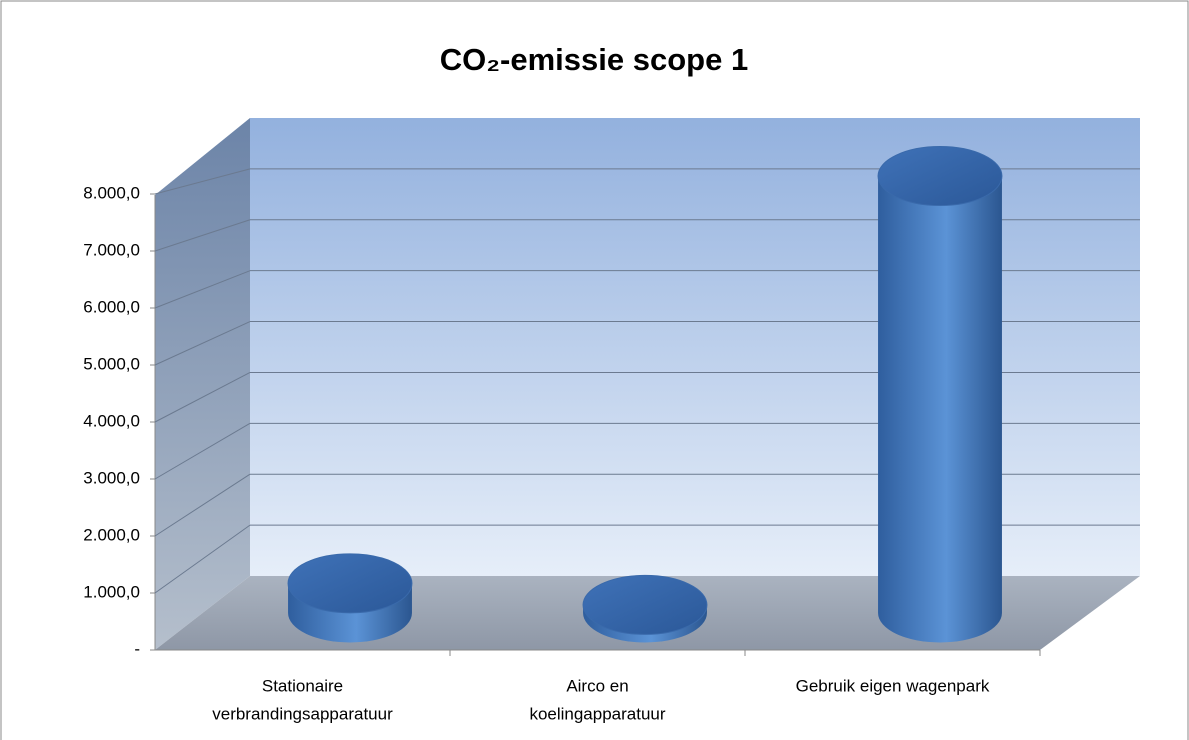 This screenshot has width=1189, height=740. I want to click on side-wall, so click(202, 384).